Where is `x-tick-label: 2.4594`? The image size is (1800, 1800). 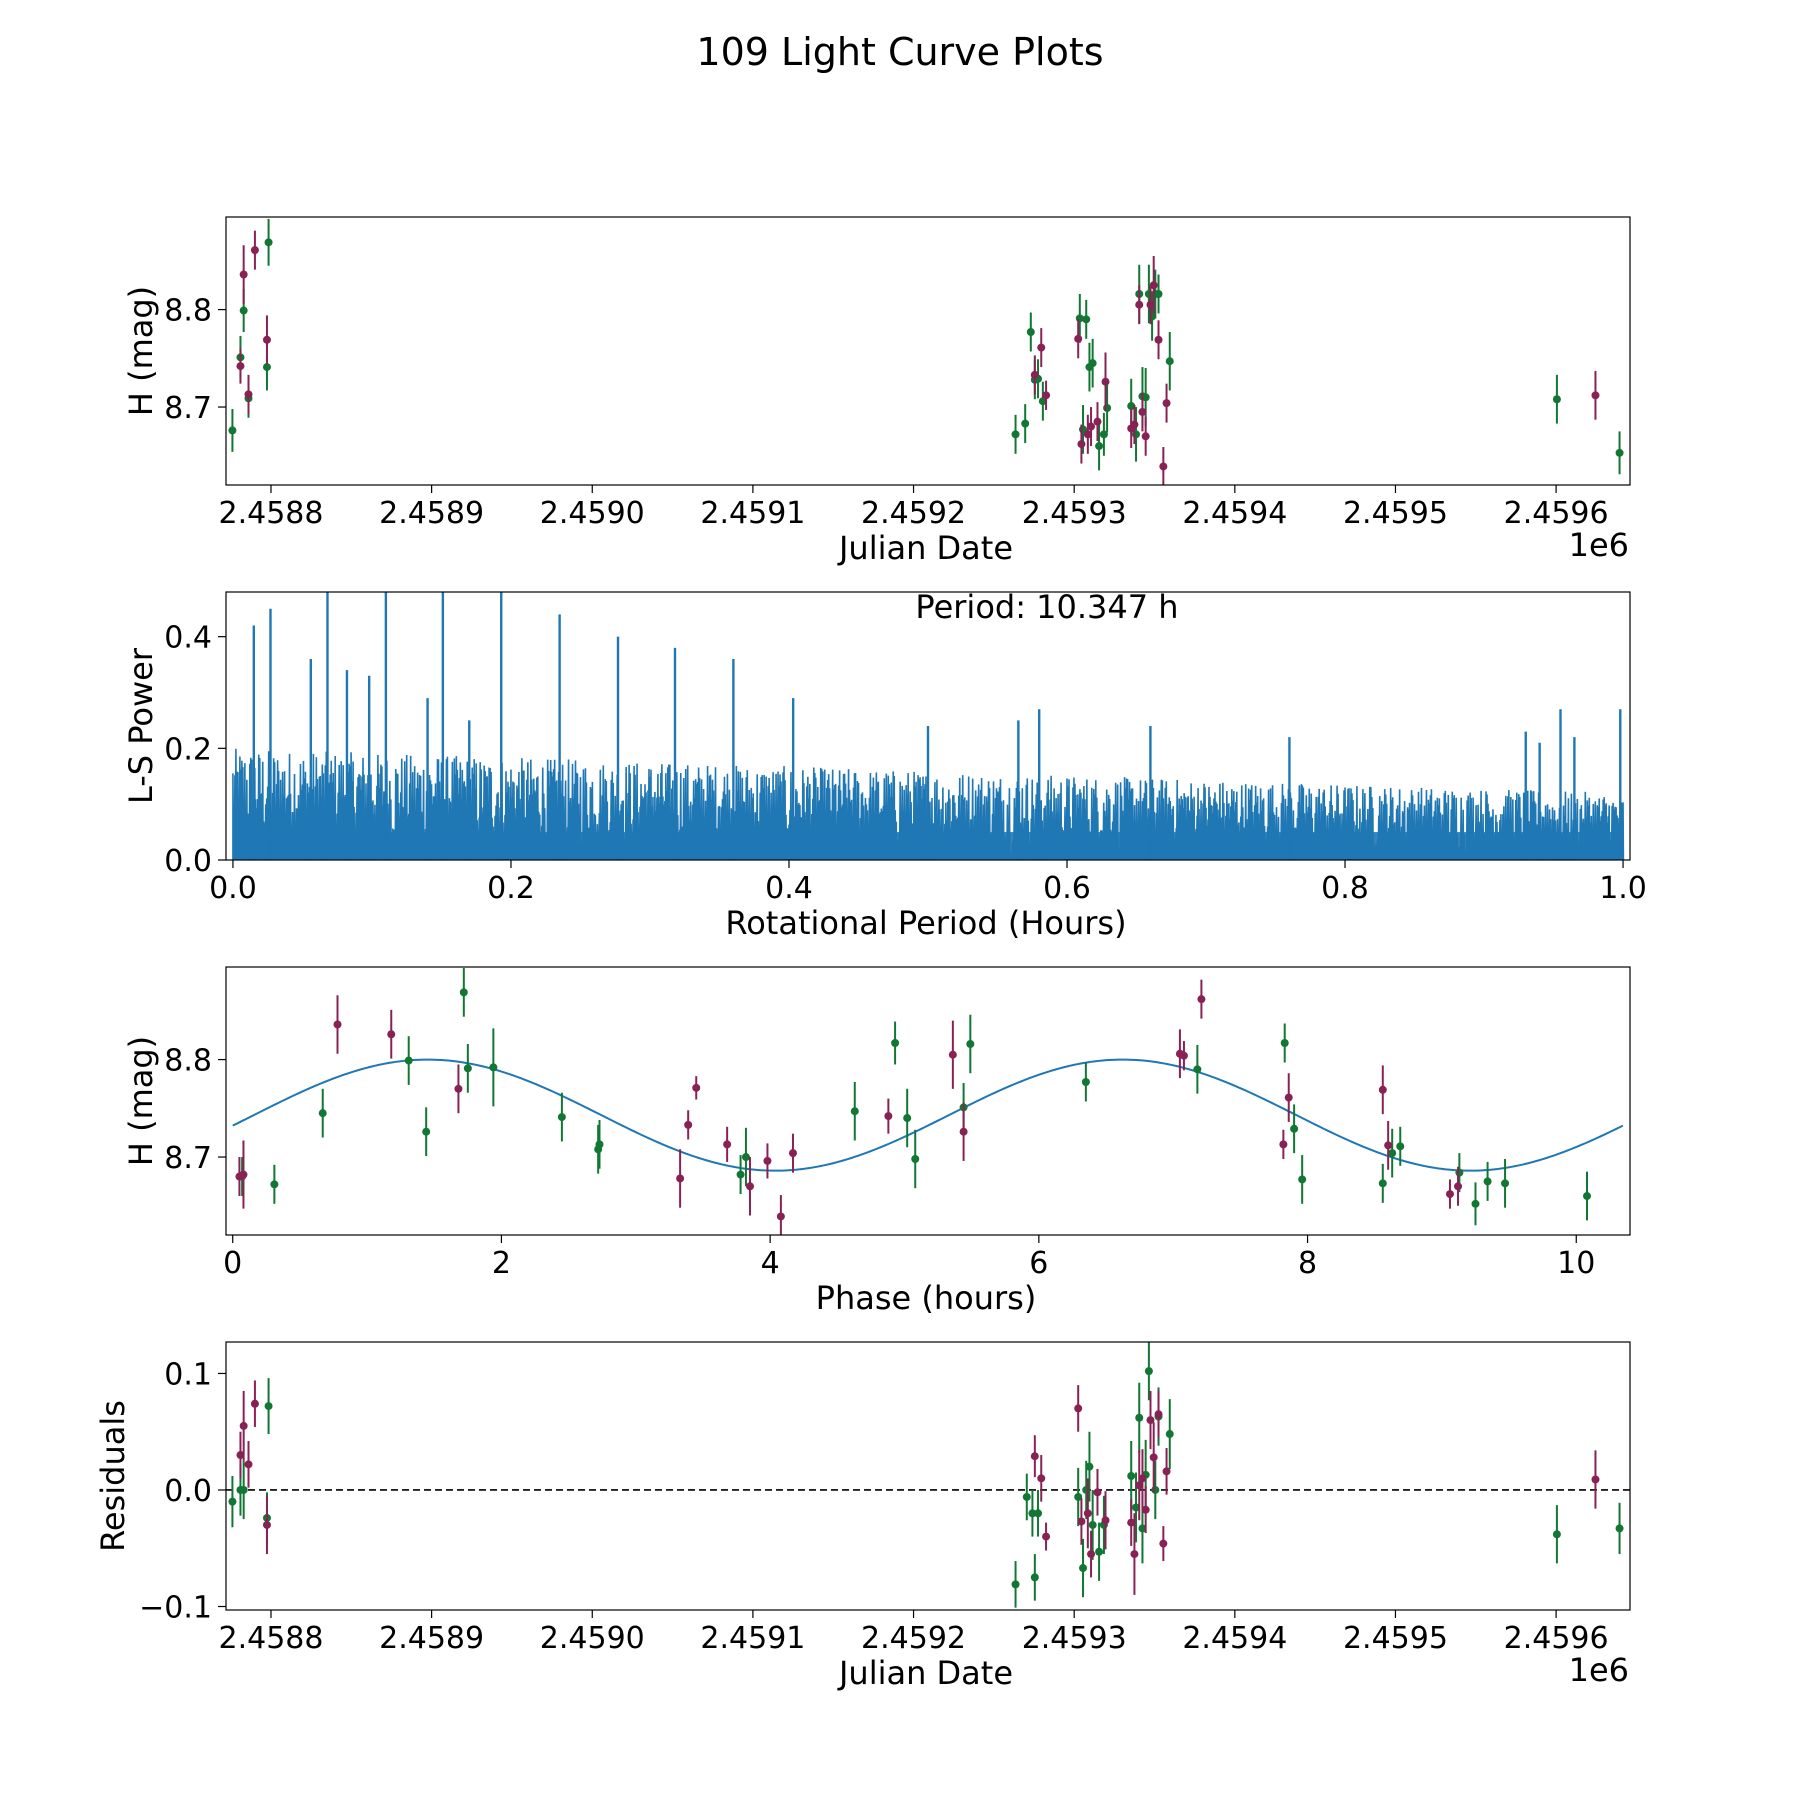 x-tick-label: 2.4594 is located at coordinates (1234, 513).